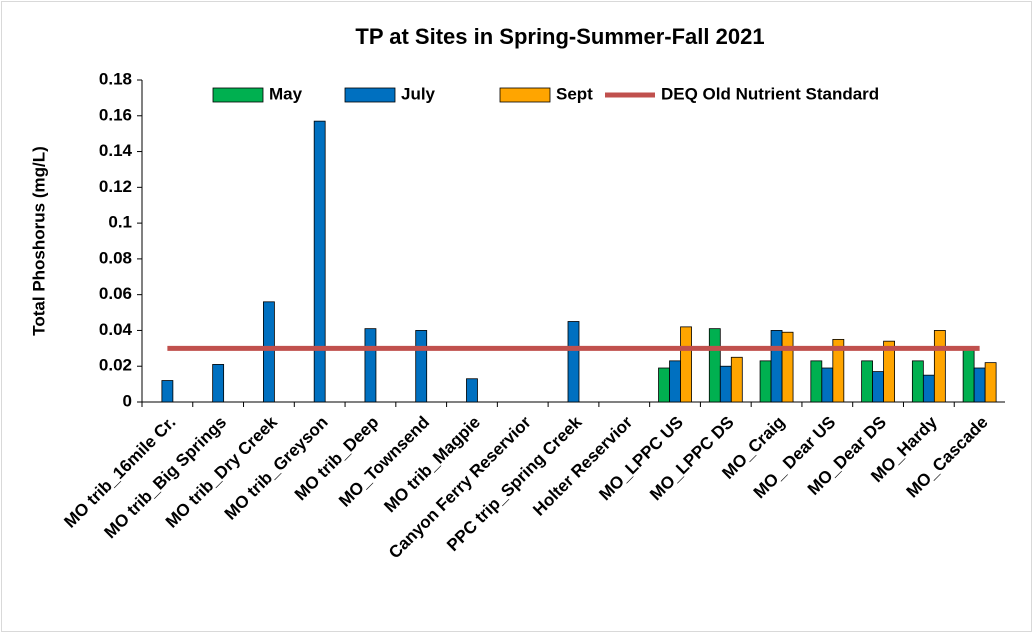  What do you see at coordinates (559, 36) in the screenshot?
I see `chart-title: TP at Sites in Spring-Summer-Fall 2021` at bounding box center [559, 36].